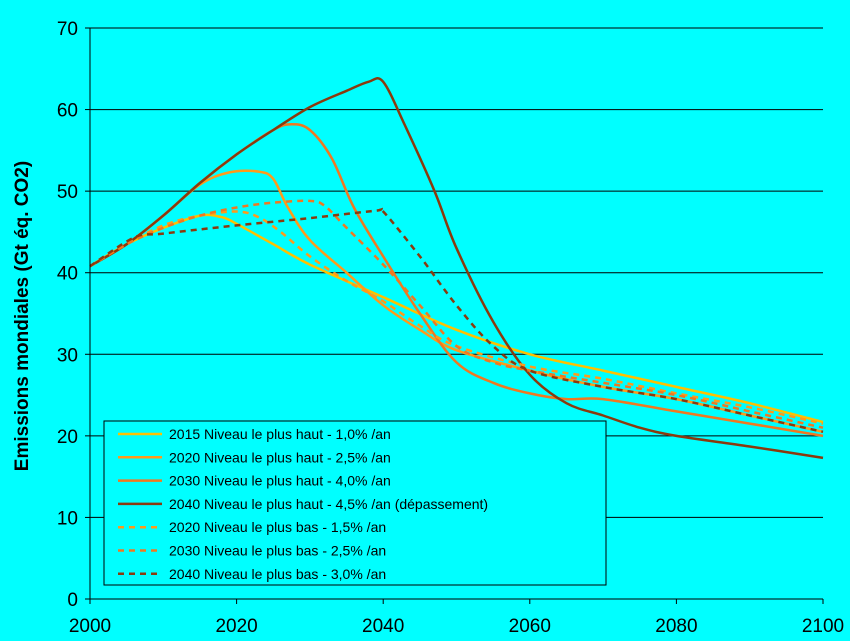 The height and width of the screenshot is (641, 850). I want to click on y-tick-label: 0, so click(72, 600).